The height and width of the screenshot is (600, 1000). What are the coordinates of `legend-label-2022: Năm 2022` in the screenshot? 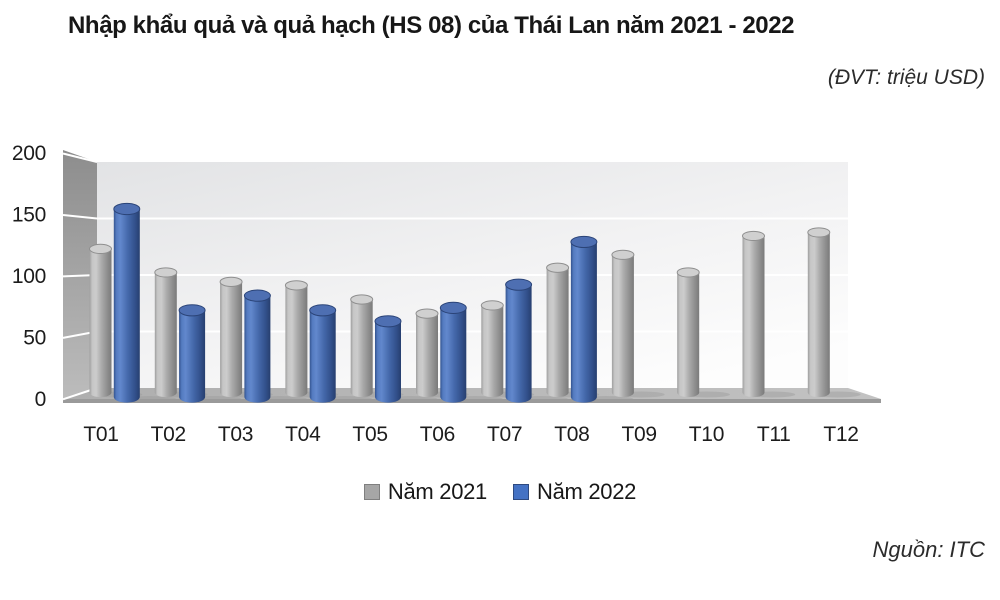 It's located at (587, 491).